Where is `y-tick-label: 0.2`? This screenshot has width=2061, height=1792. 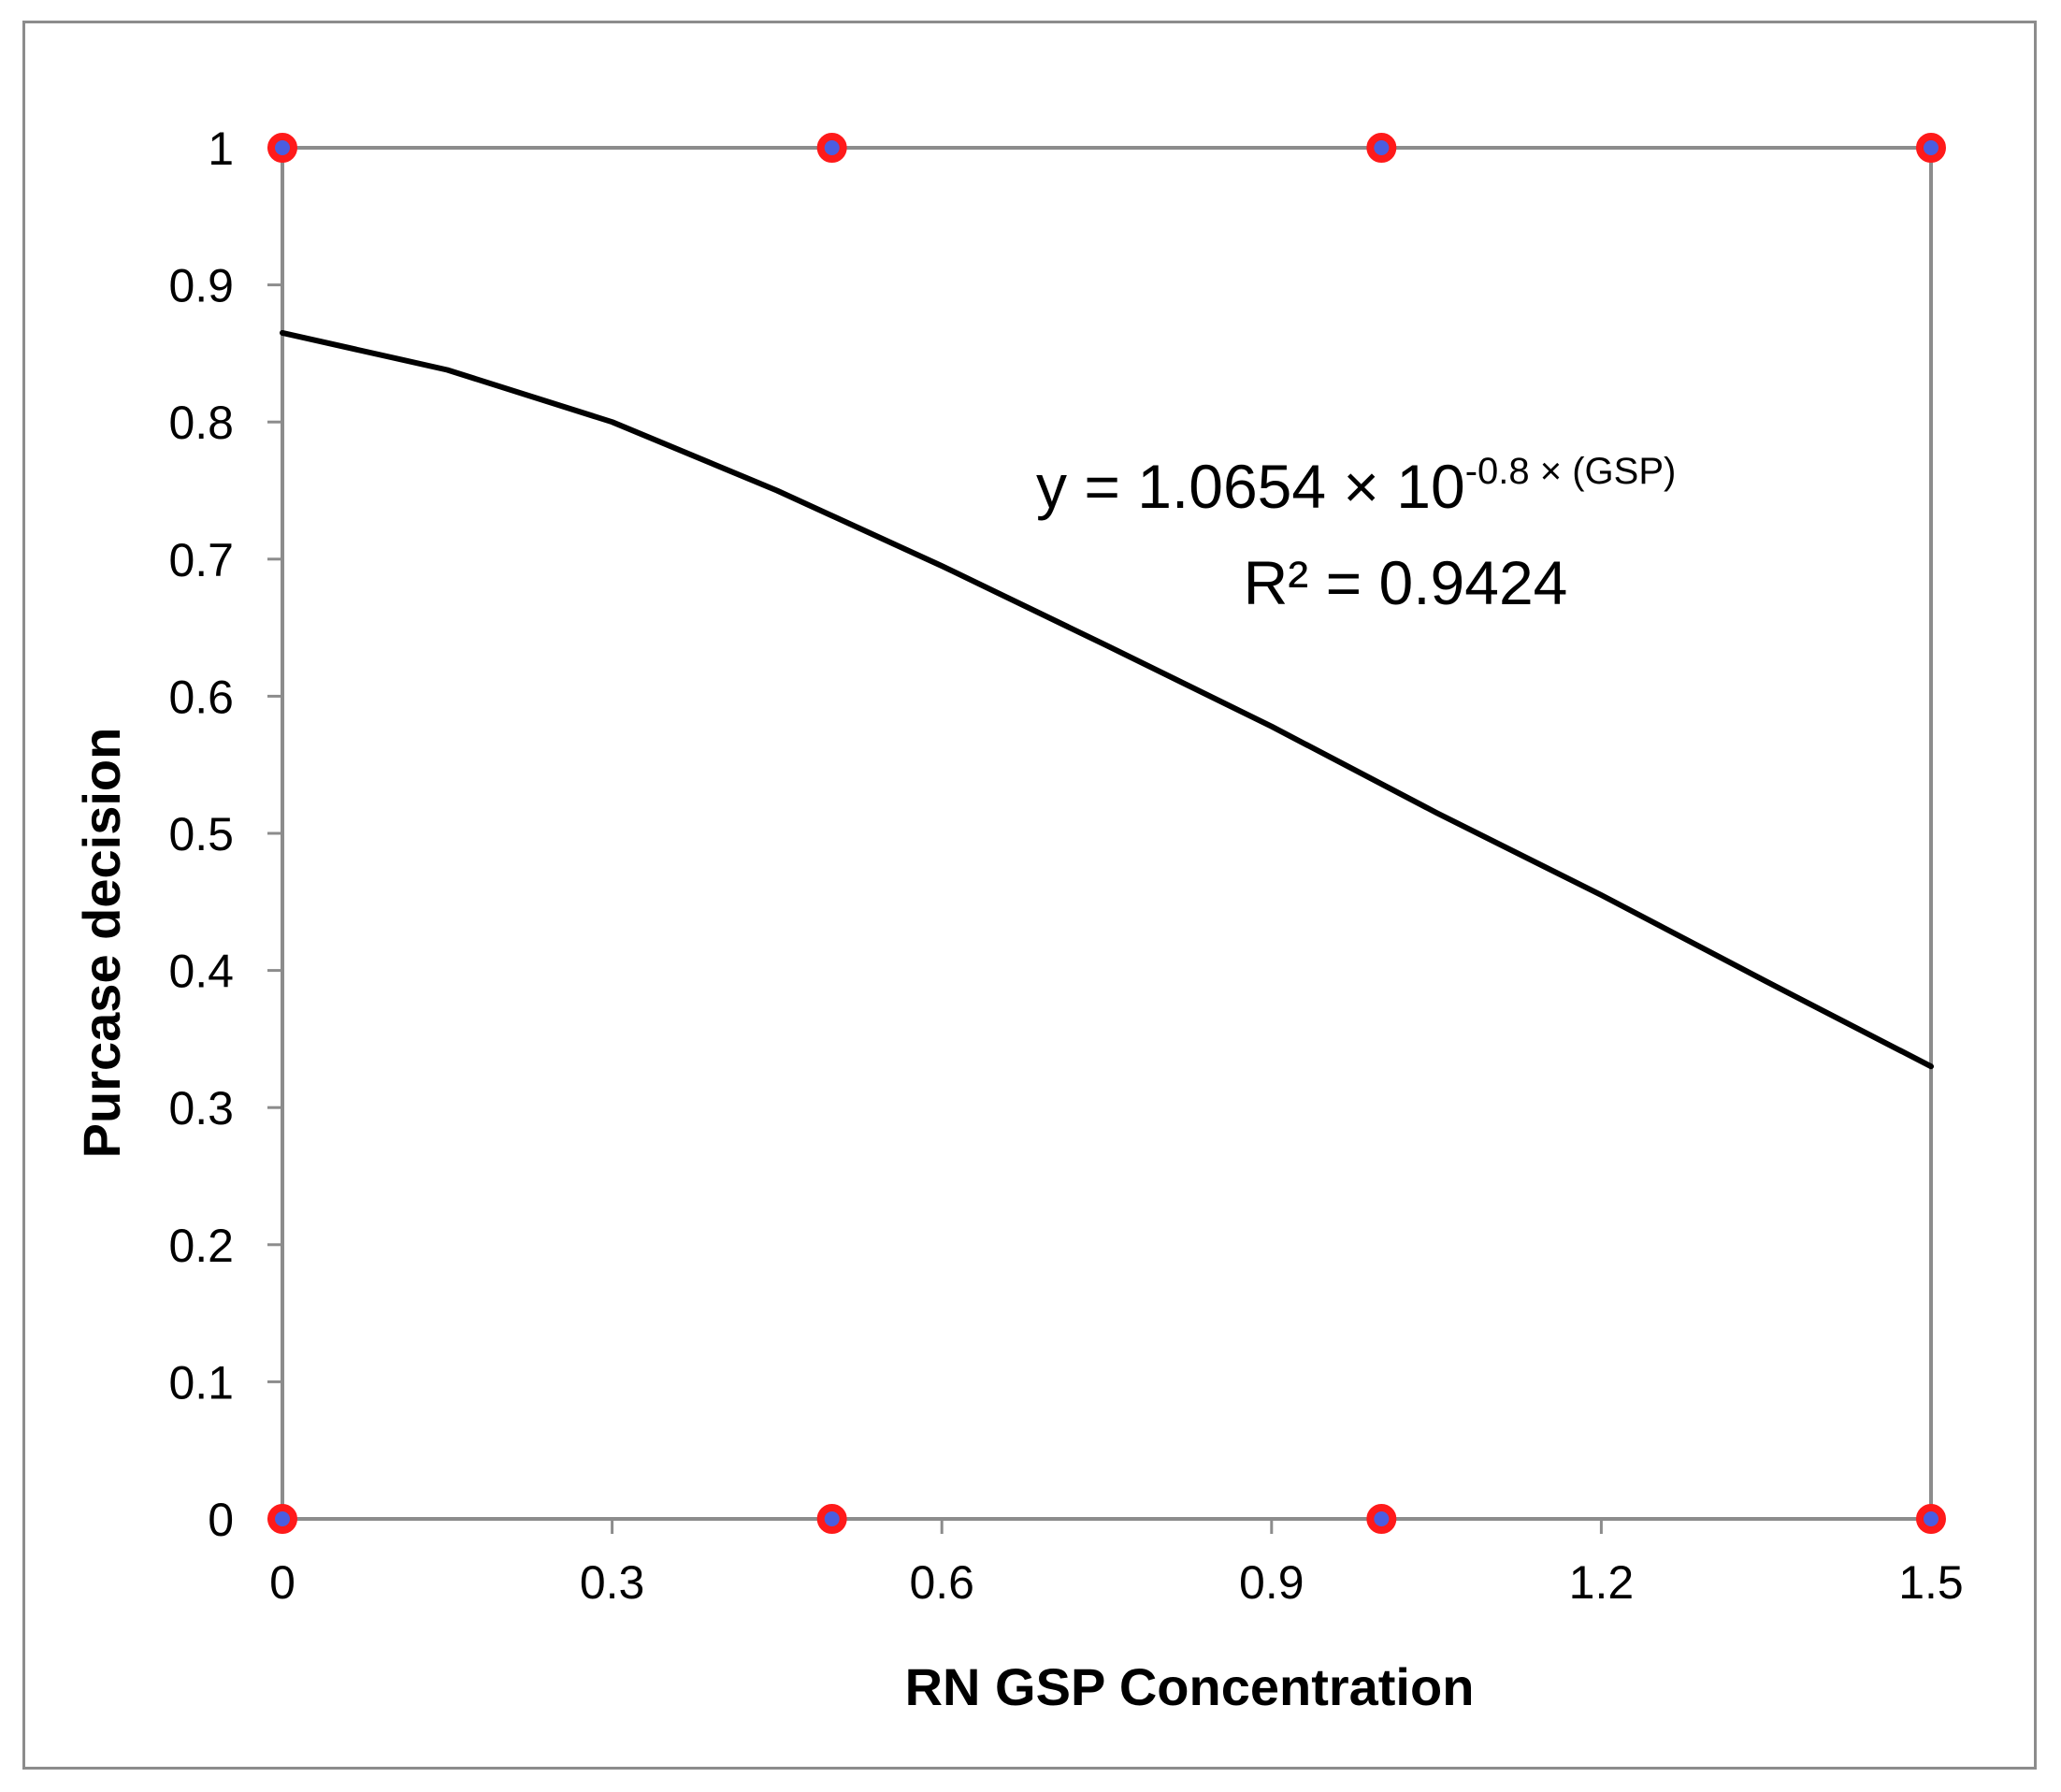 y-tick-label: 0.2 is located at coordinates (201, 1246).